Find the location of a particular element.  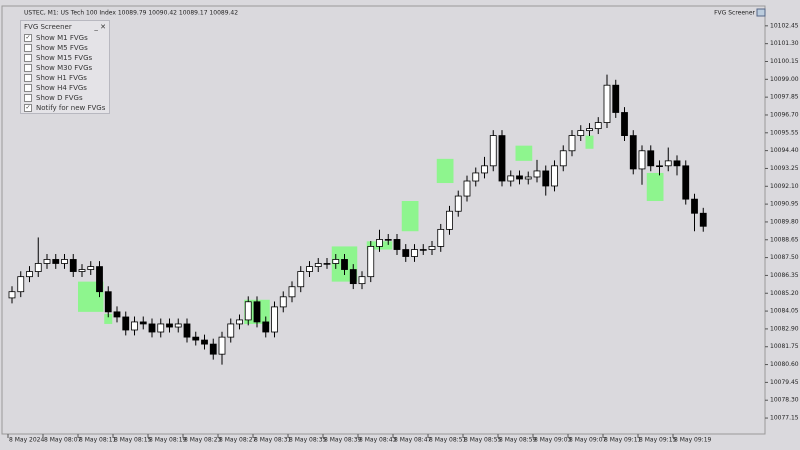

panel-header: FVG Screener _ ✕ is located at coordinates (65, 27).